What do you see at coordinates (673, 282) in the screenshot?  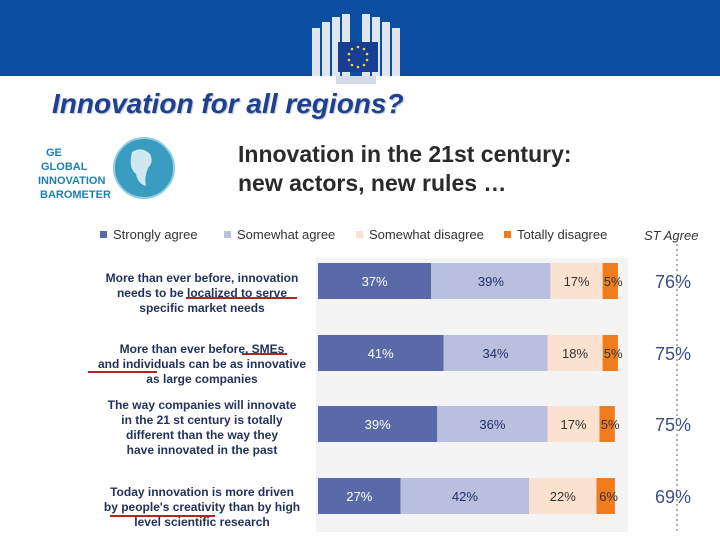 I see `st-agree-value-row-1: 76%` at bounding box center [673, 282].